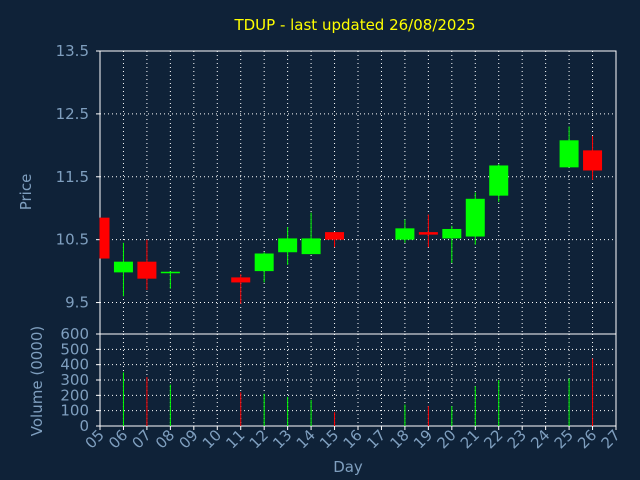  Describe the element at coordinates (74, 380) in the screenshot. I see `volume-tick-label: 300` at that location.